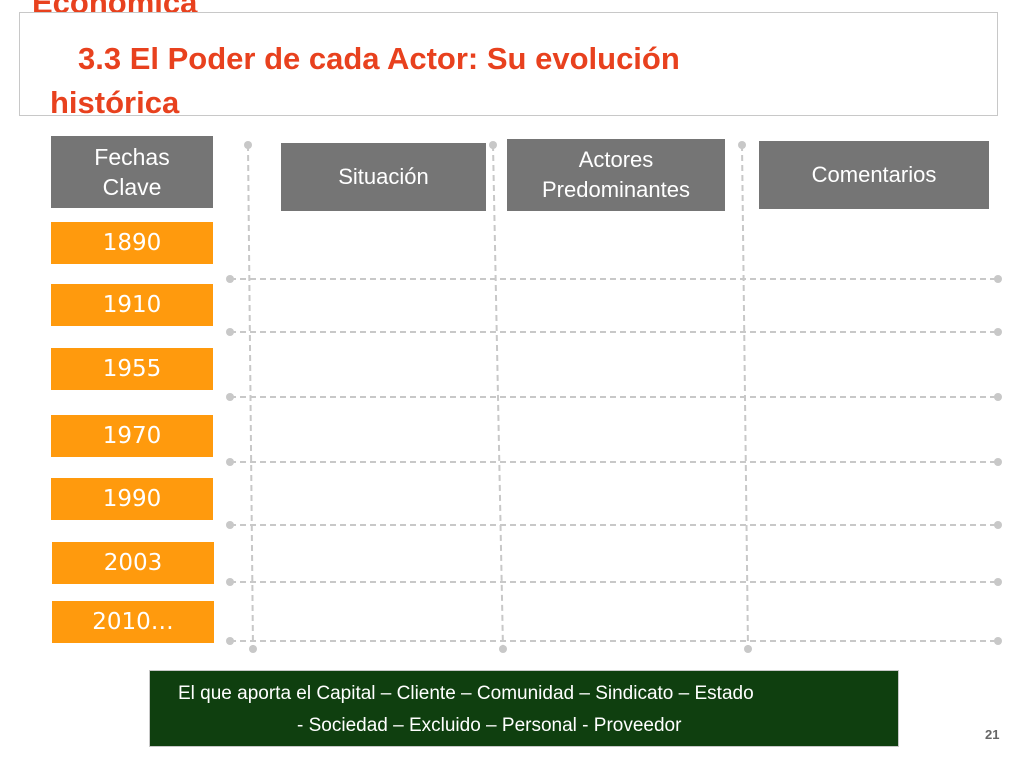  What do you see at coordinates (992, 734) in the screenshot?
I see `page-number: 21` at bounding box center [992, 734].